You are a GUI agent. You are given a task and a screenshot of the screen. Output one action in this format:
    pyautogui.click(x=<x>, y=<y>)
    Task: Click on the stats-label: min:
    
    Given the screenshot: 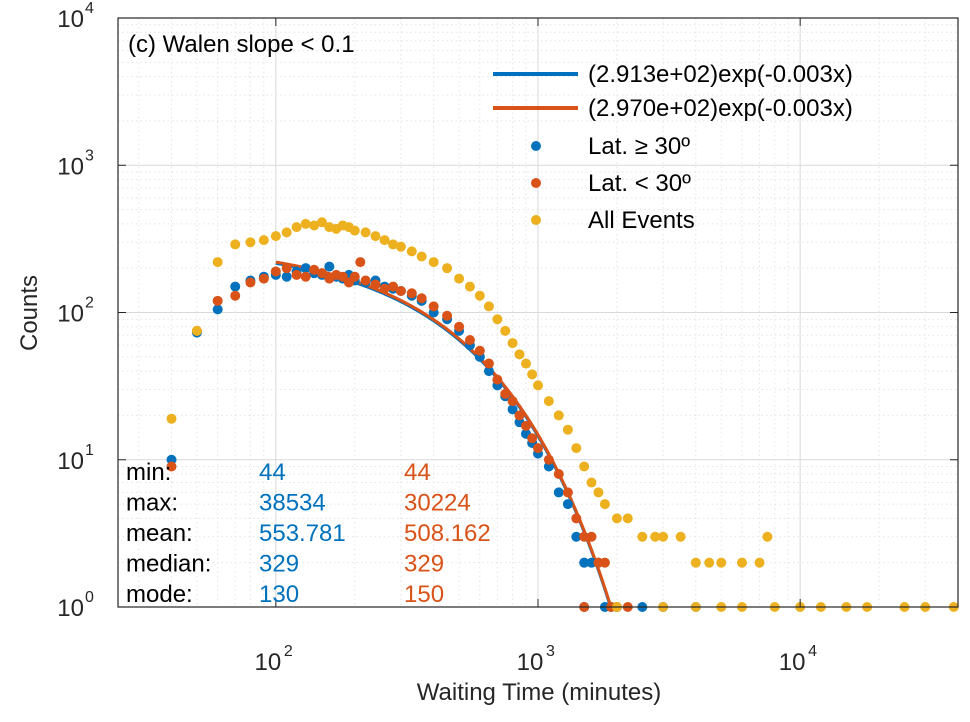 What is the action you would take?
    pyautogui.click(x=148, y=472)
    